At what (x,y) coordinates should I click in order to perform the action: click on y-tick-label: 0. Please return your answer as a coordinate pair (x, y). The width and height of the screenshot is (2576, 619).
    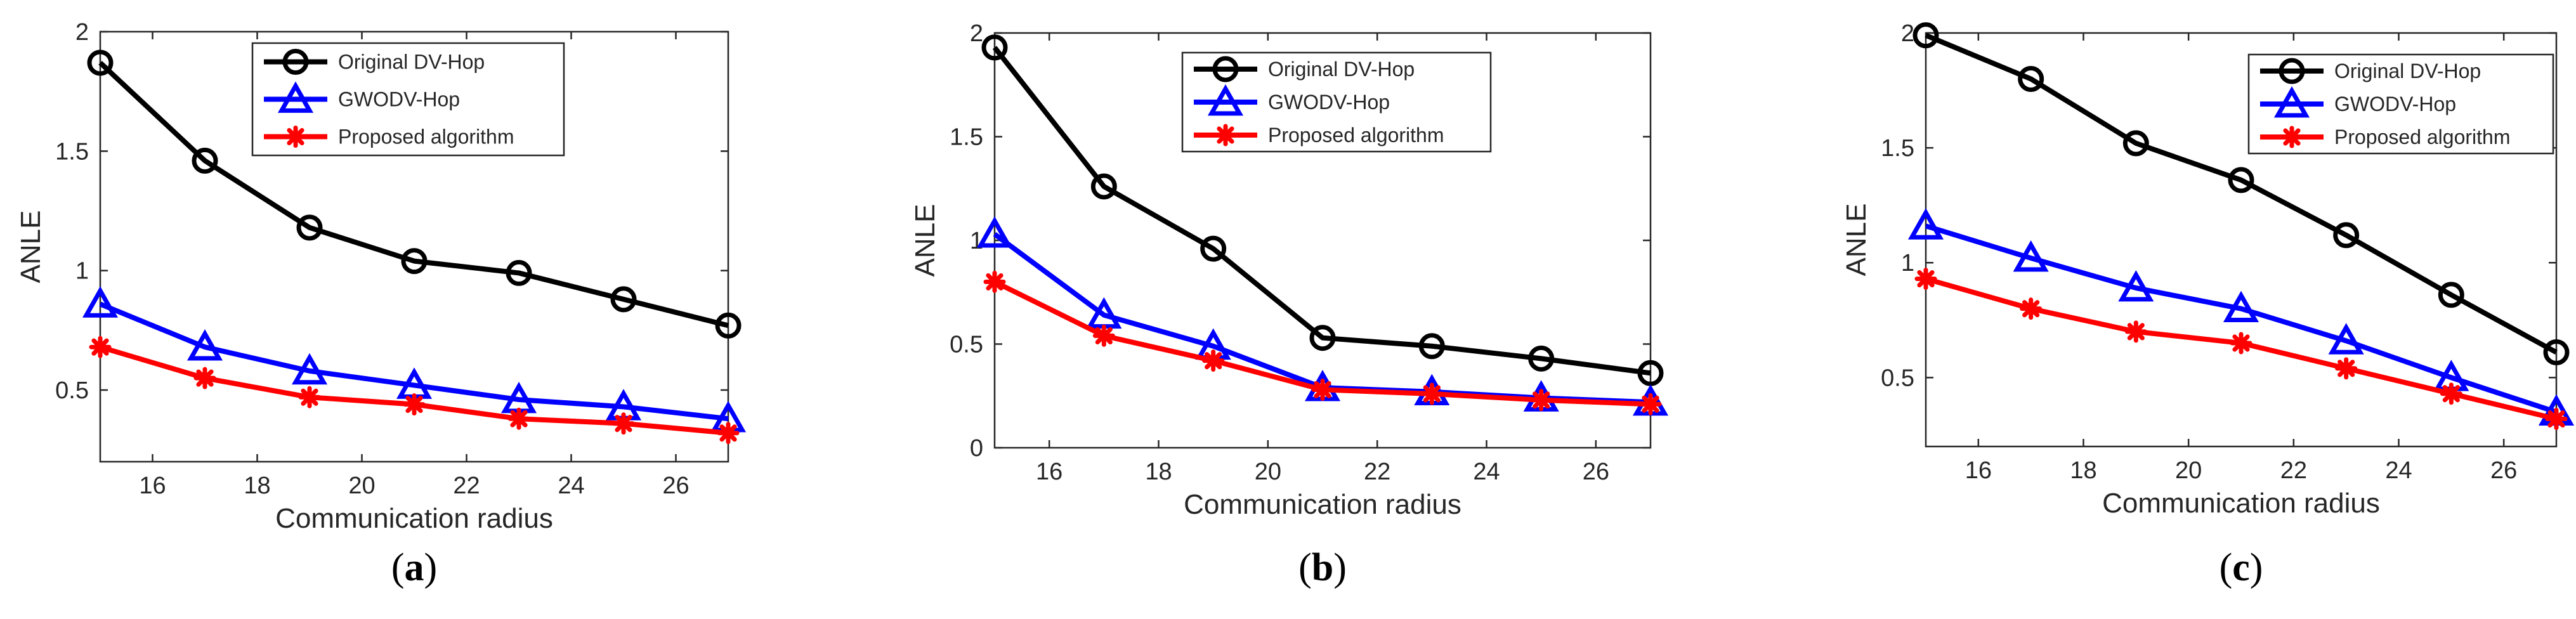
    Looking at the image, I should click on (977, 448).